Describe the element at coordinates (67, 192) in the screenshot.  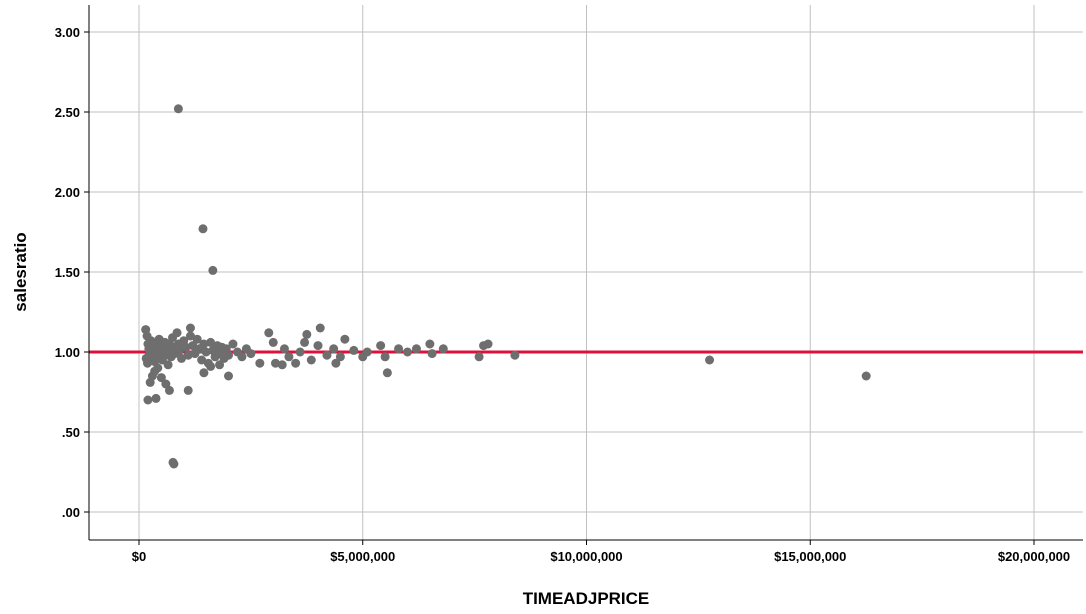
I see `y-tick-label: 2.00` at that location.